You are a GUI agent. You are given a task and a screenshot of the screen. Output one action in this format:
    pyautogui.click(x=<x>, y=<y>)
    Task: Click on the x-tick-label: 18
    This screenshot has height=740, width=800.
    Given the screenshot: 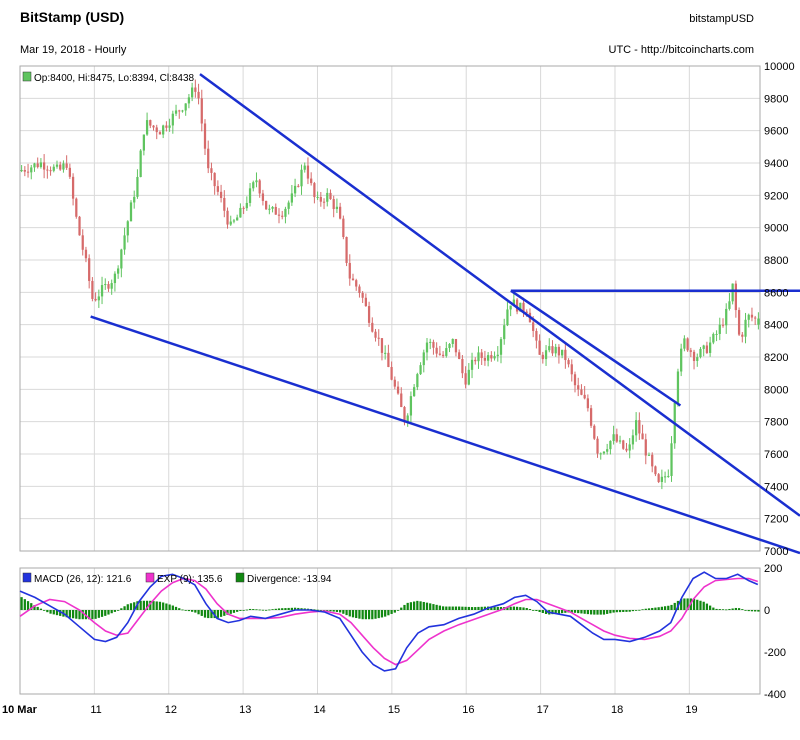 What is the action you would take?
    pyautogui.click(x=617, y=710)
    